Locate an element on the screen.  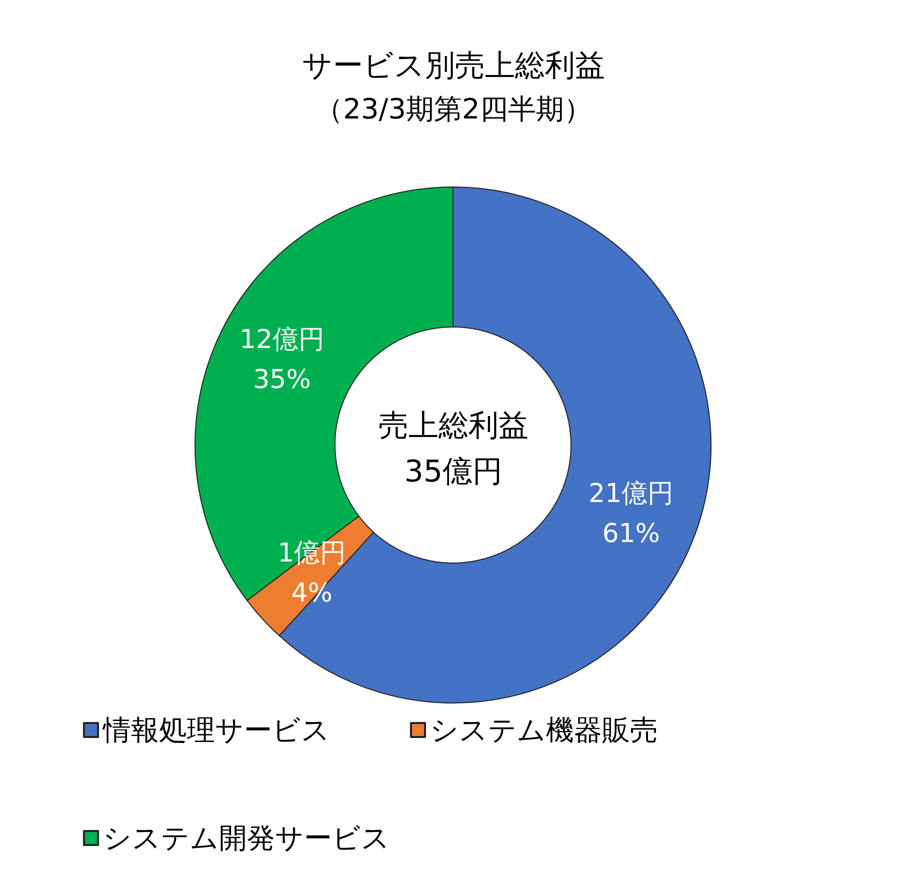
text: 売上総利益 35億円 is located at coordinates (453, 449).